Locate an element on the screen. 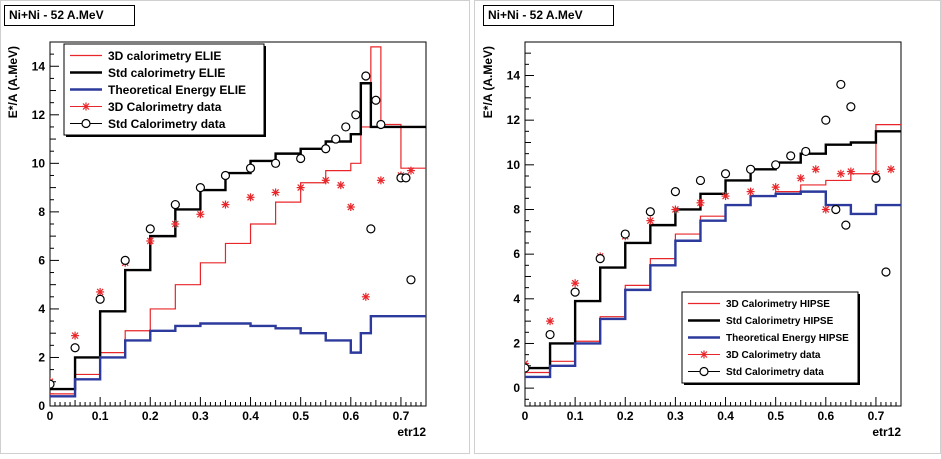  x-tick-label: 0 is located at coordinates (525, 416).